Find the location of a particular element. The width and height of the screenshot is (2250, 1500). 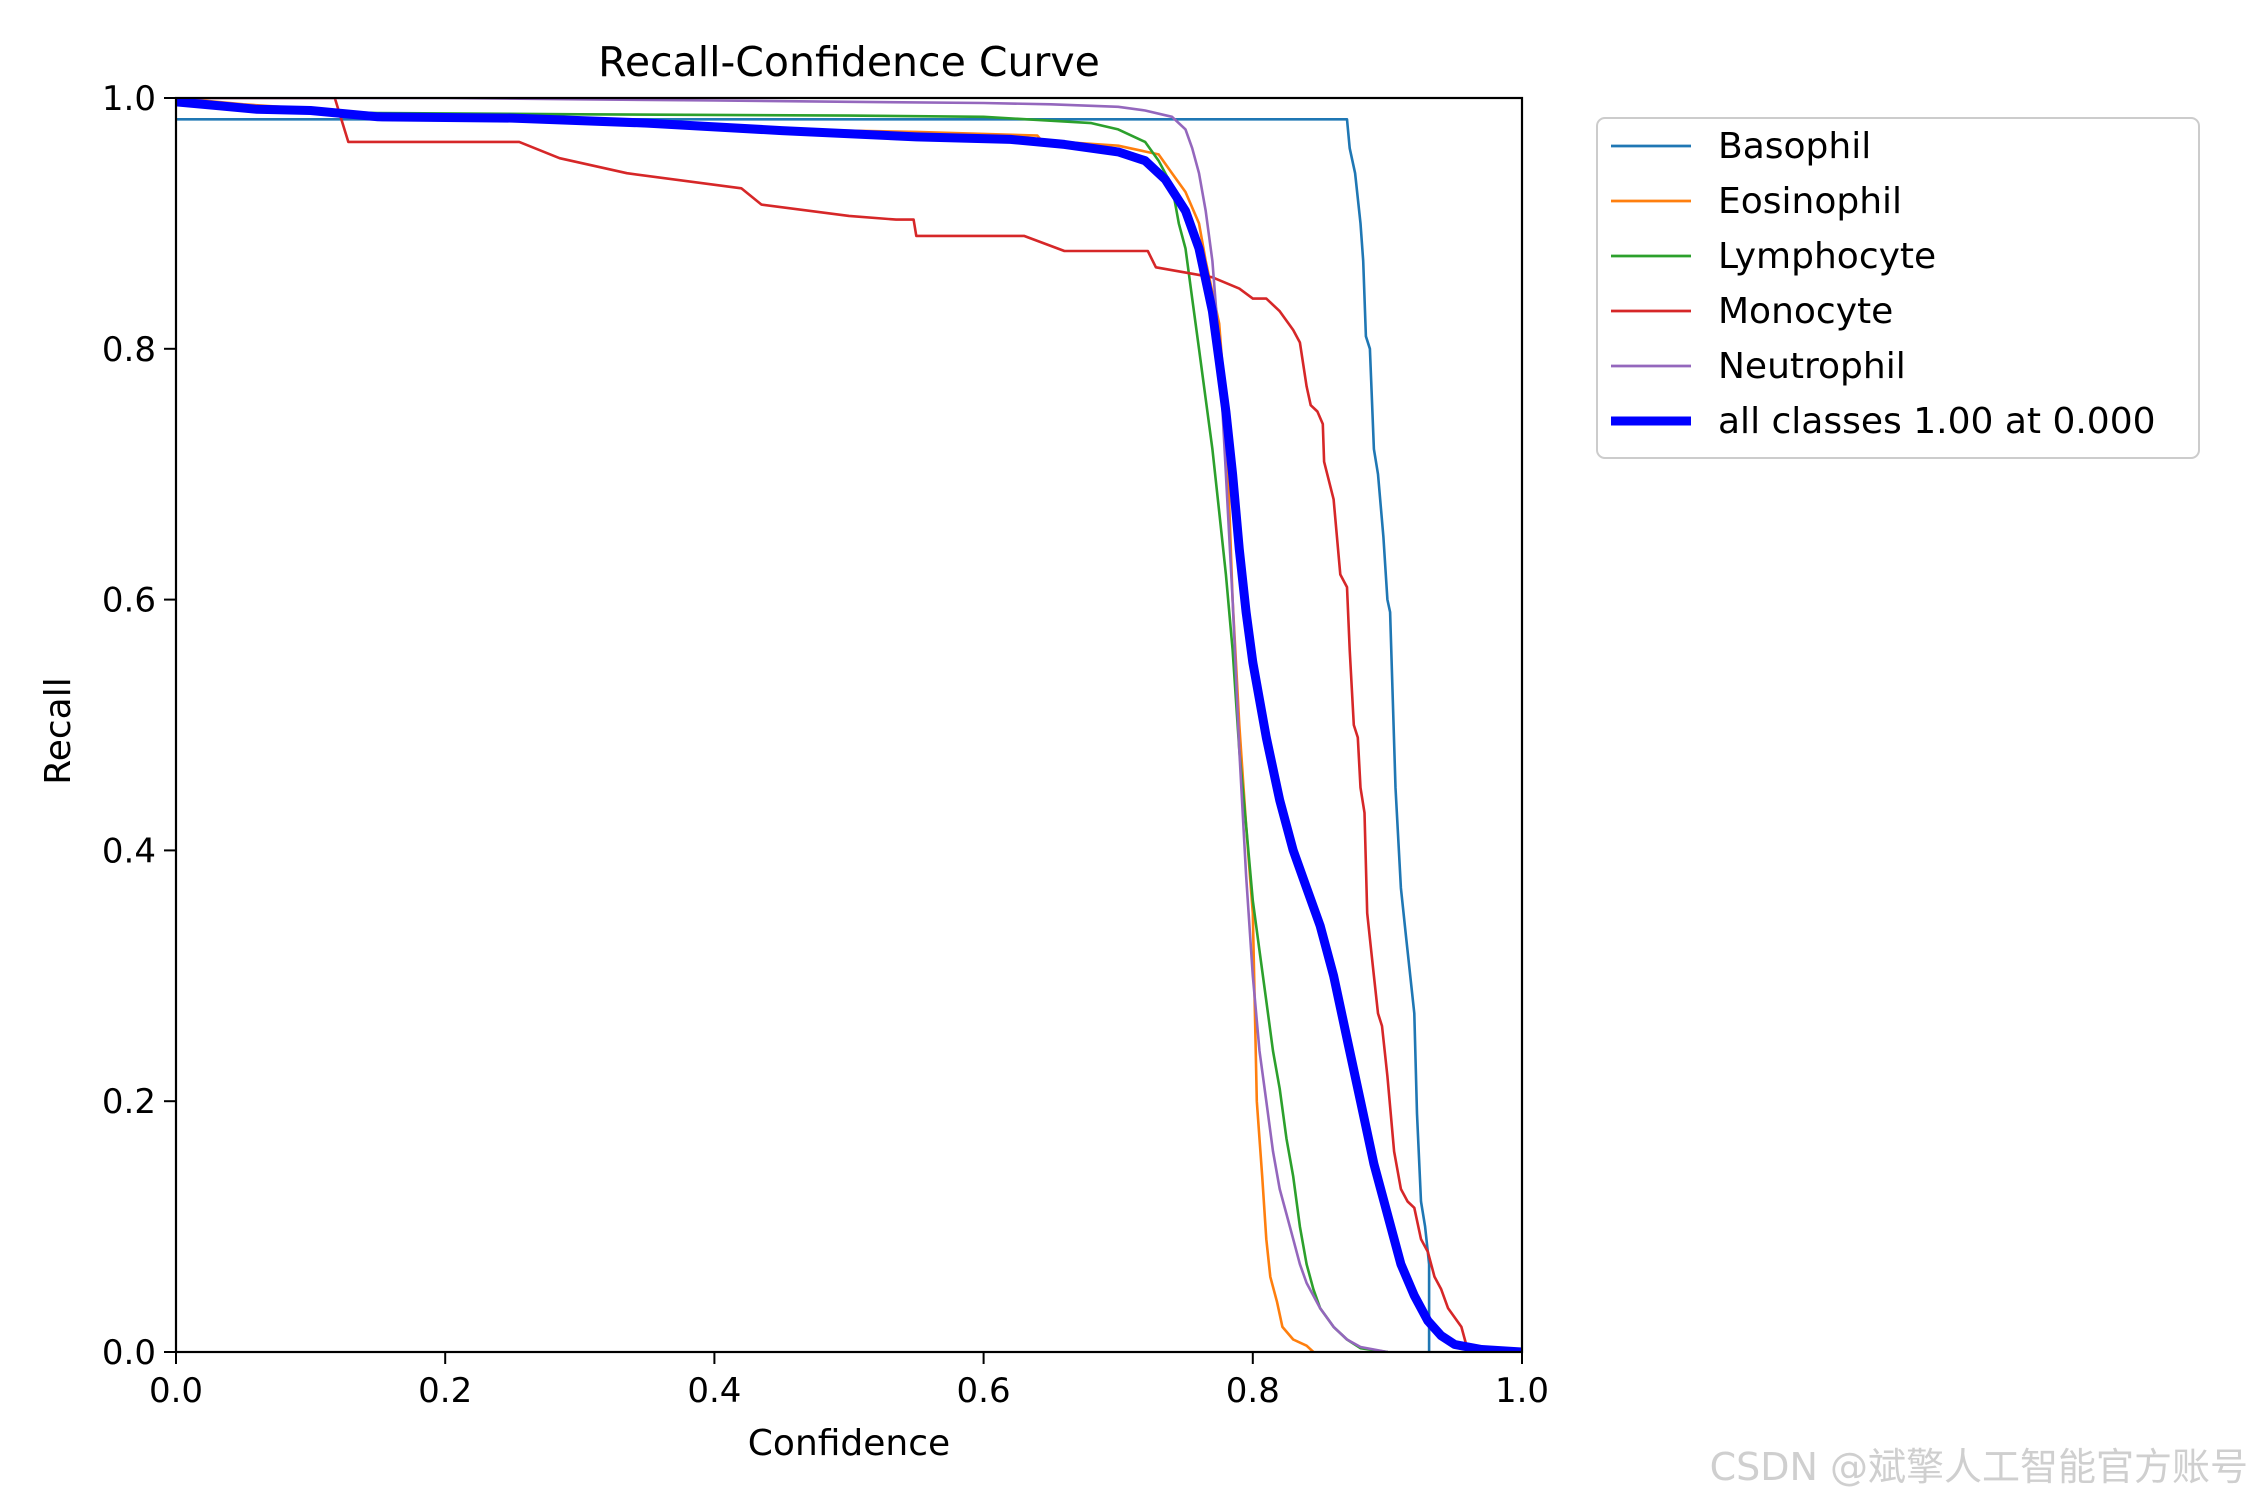

y-axis: 0.0 0.2 0.4 0.6 0.8 1.0 is located at coordinates (139, 726).